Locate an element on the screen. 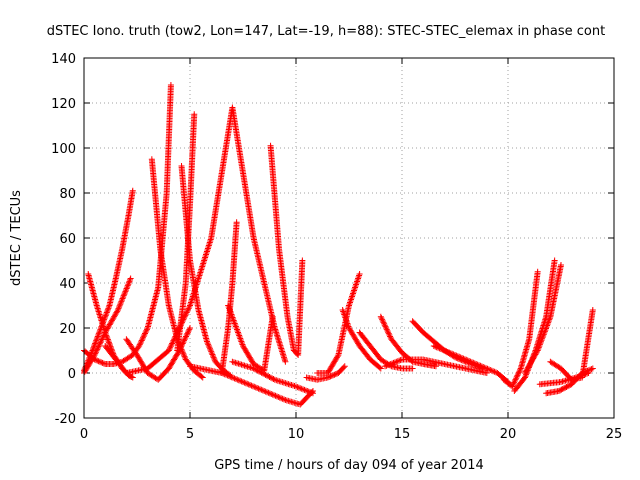  y-tick-label: 100 is located at coordinates (63, 149).